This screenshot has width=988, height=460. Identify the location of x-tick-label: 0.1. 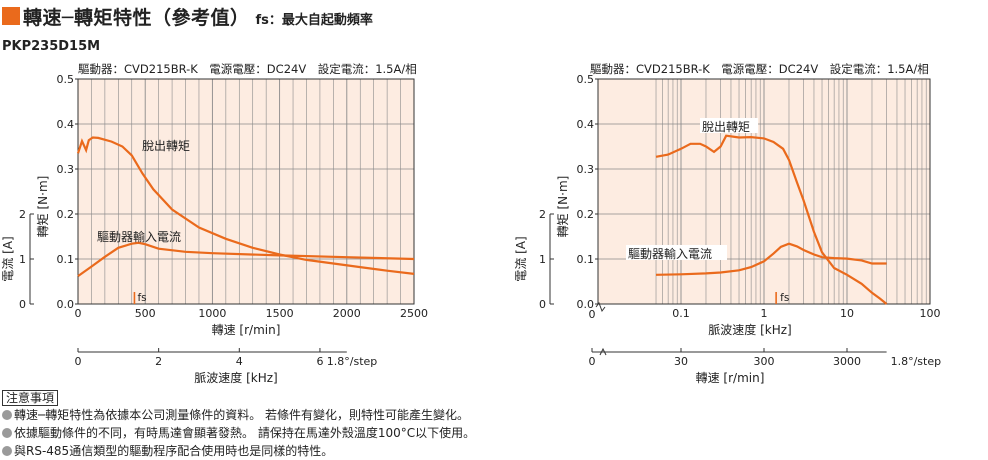
(681, 313).